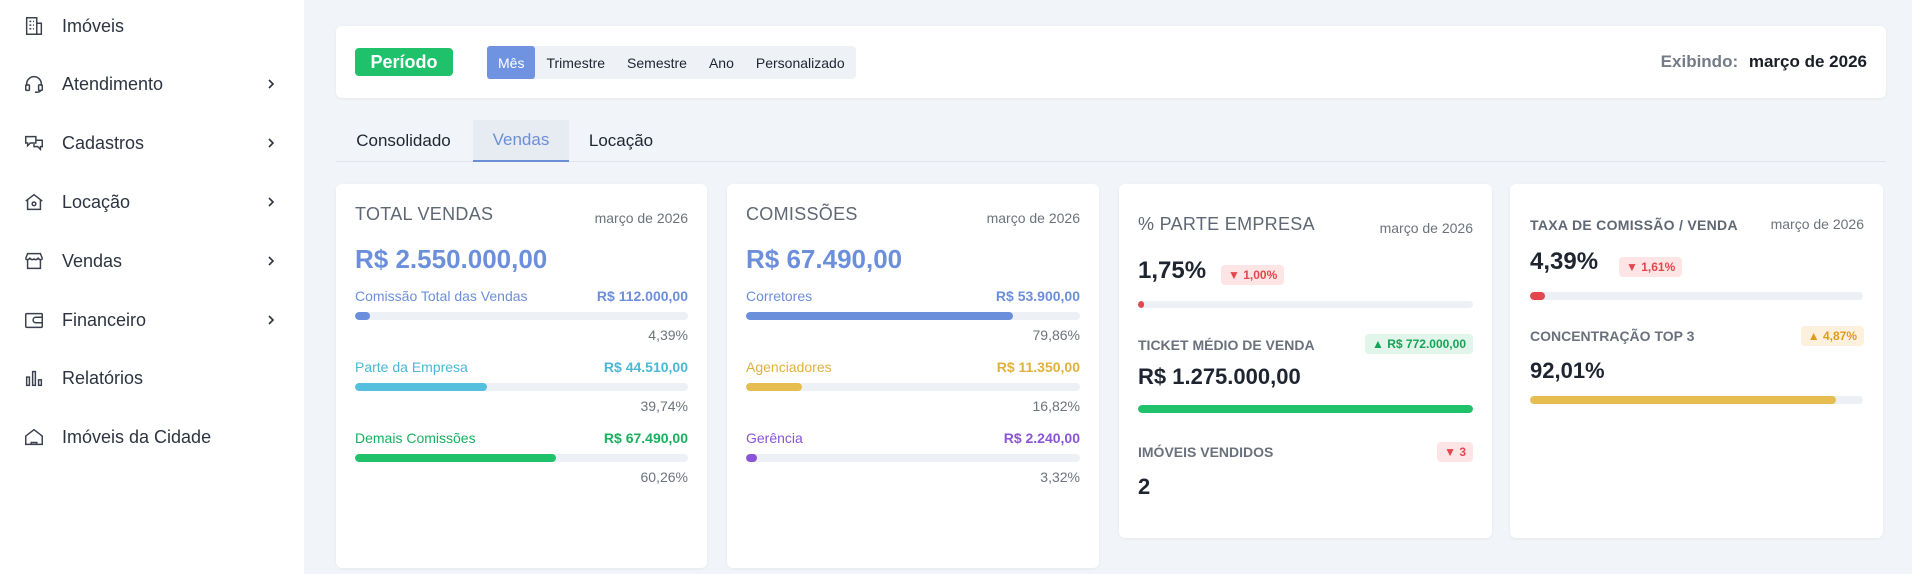  I want to click on tab-vendas: Vendas, so click(521, 141).